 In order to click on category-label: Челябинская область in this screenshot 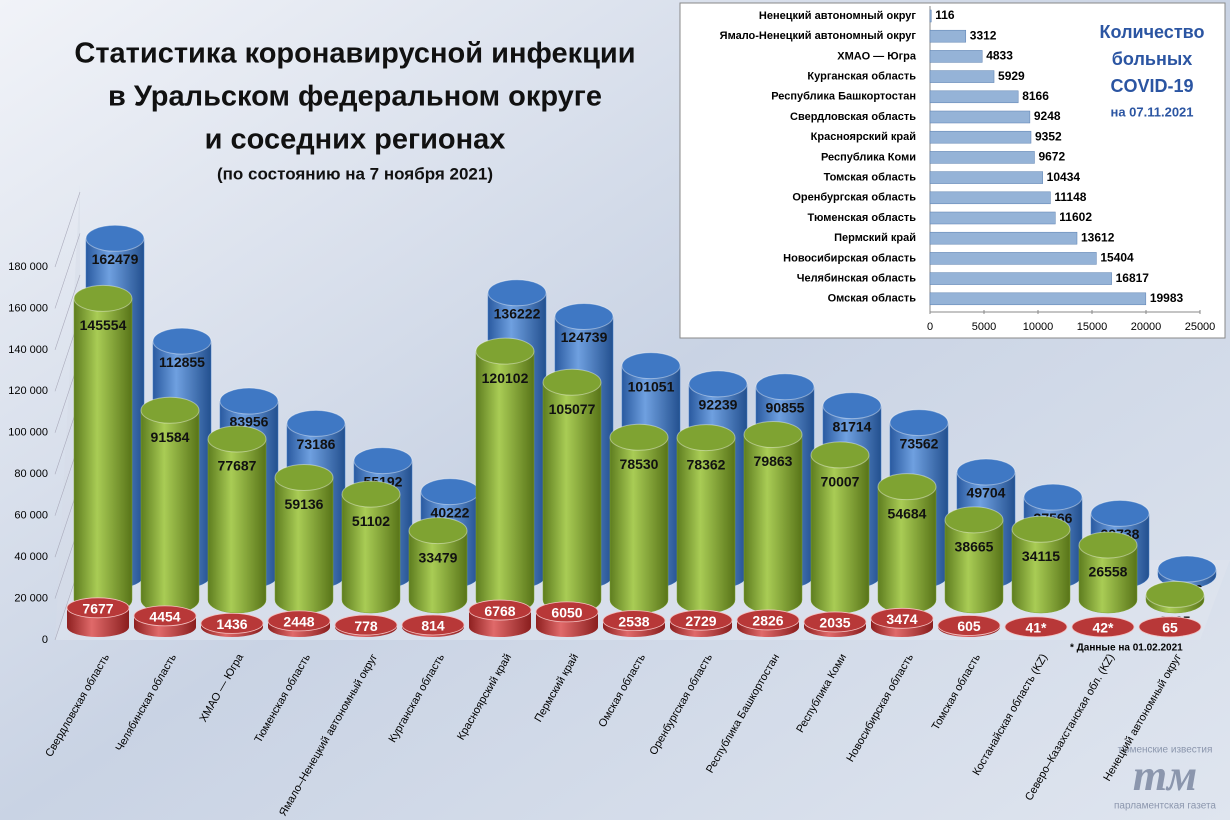, I will do `click(857, 279)`.